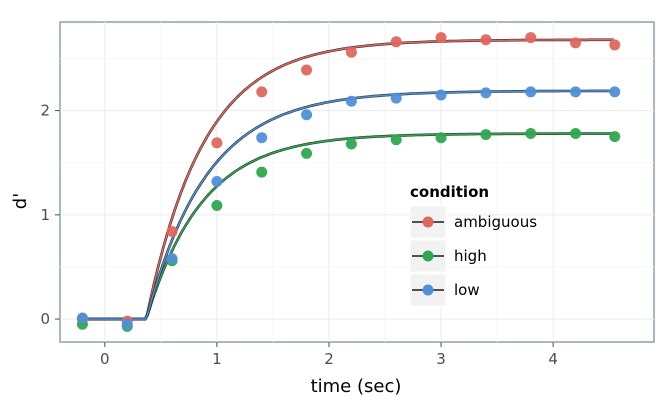  I want to click on legend-marker-high, so click(428, 256).